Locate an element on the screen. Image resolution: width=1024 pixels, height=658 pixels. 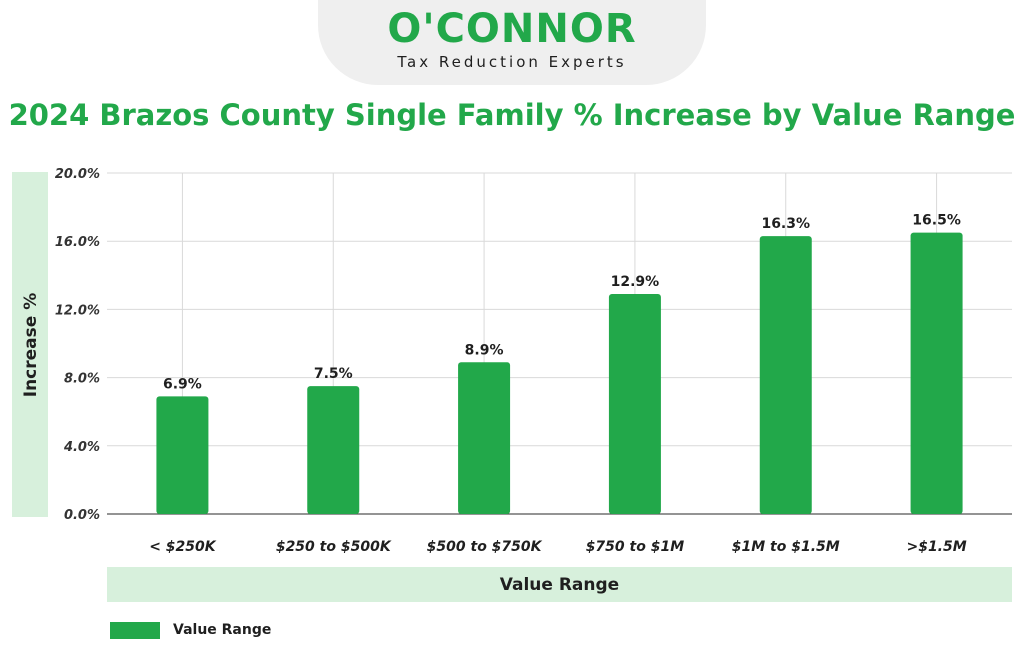
x-tick-label: < $250K is located at coordinates (183, 547).